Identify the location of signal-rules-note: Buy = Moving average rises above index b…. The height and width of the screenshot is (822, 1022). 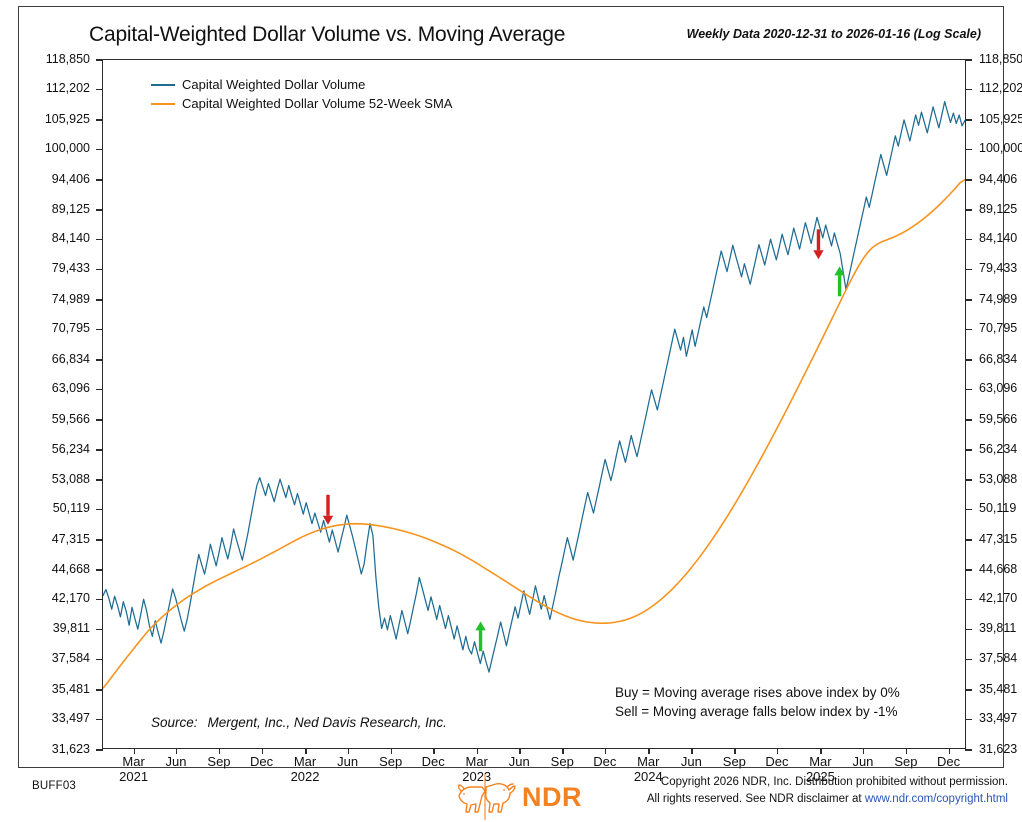
(757, 702).